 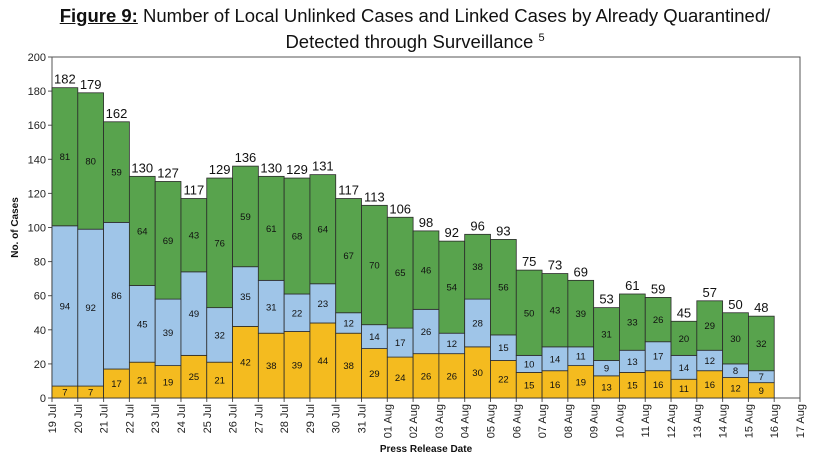 What do you see at coordinates (37, 194) in the screenshot?
I see `y-tick-label: 120` at bounding box center [37, 194].